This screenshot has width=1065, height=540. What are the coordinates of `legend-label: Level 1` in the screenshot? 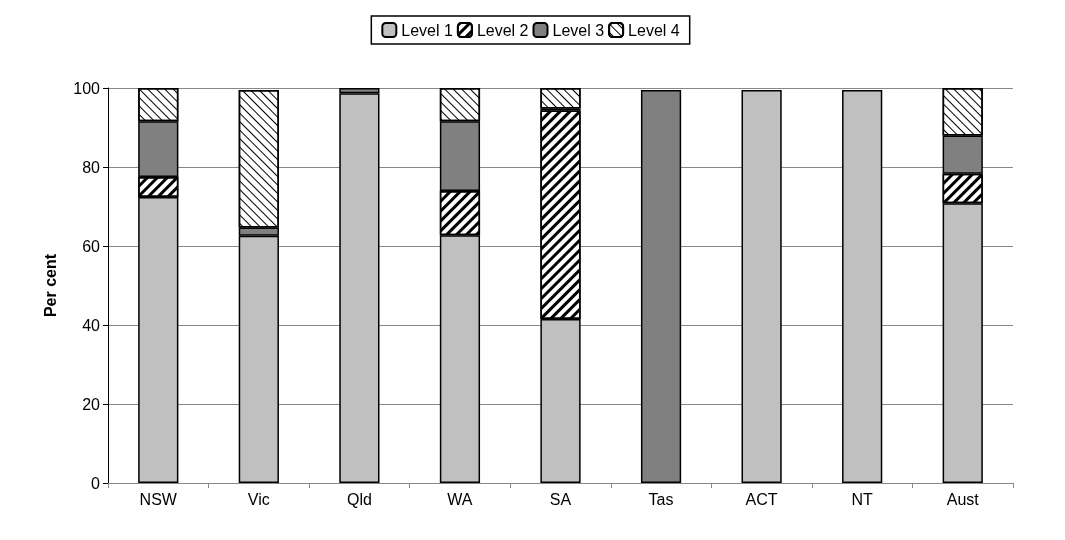 It's located at (427, 30).